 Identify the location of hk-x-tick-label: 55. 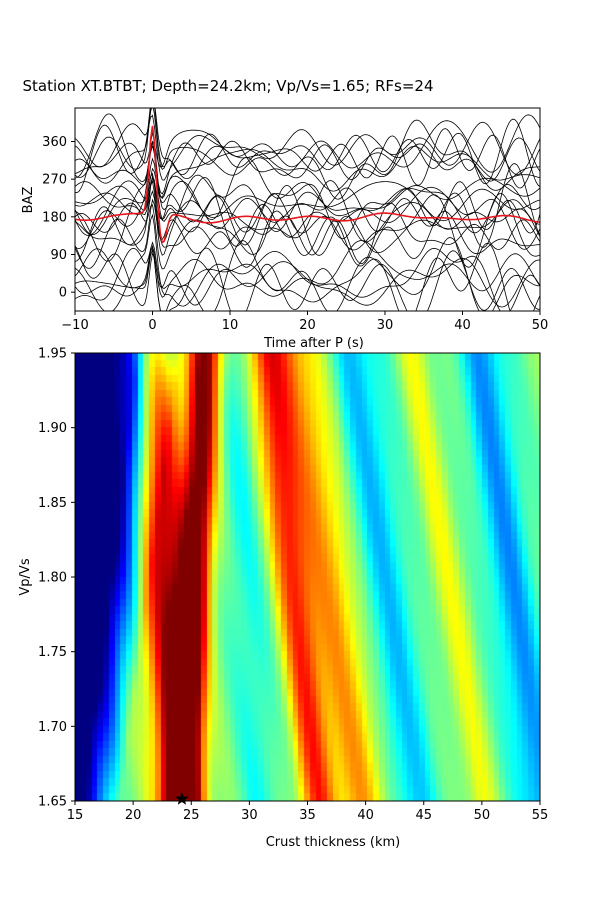
(540, 815).